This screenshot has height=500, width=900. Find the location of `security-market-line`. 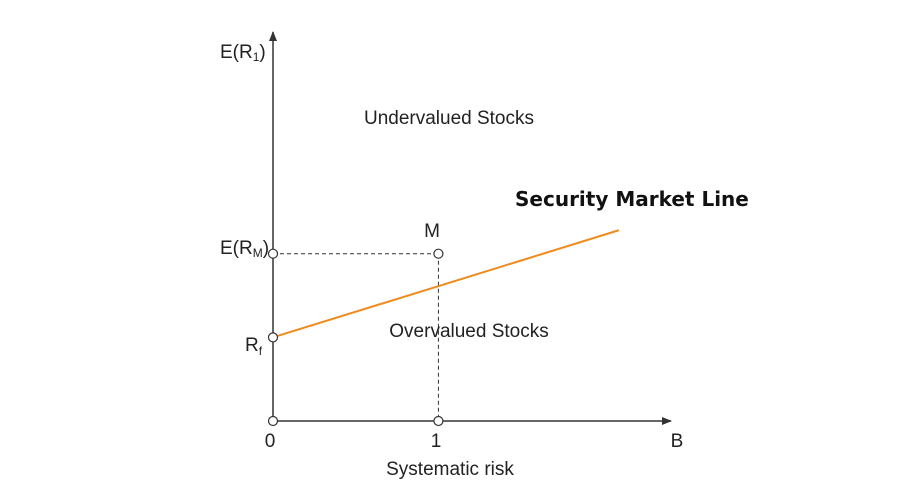

security-market-line is located at coordinates (446, 284).